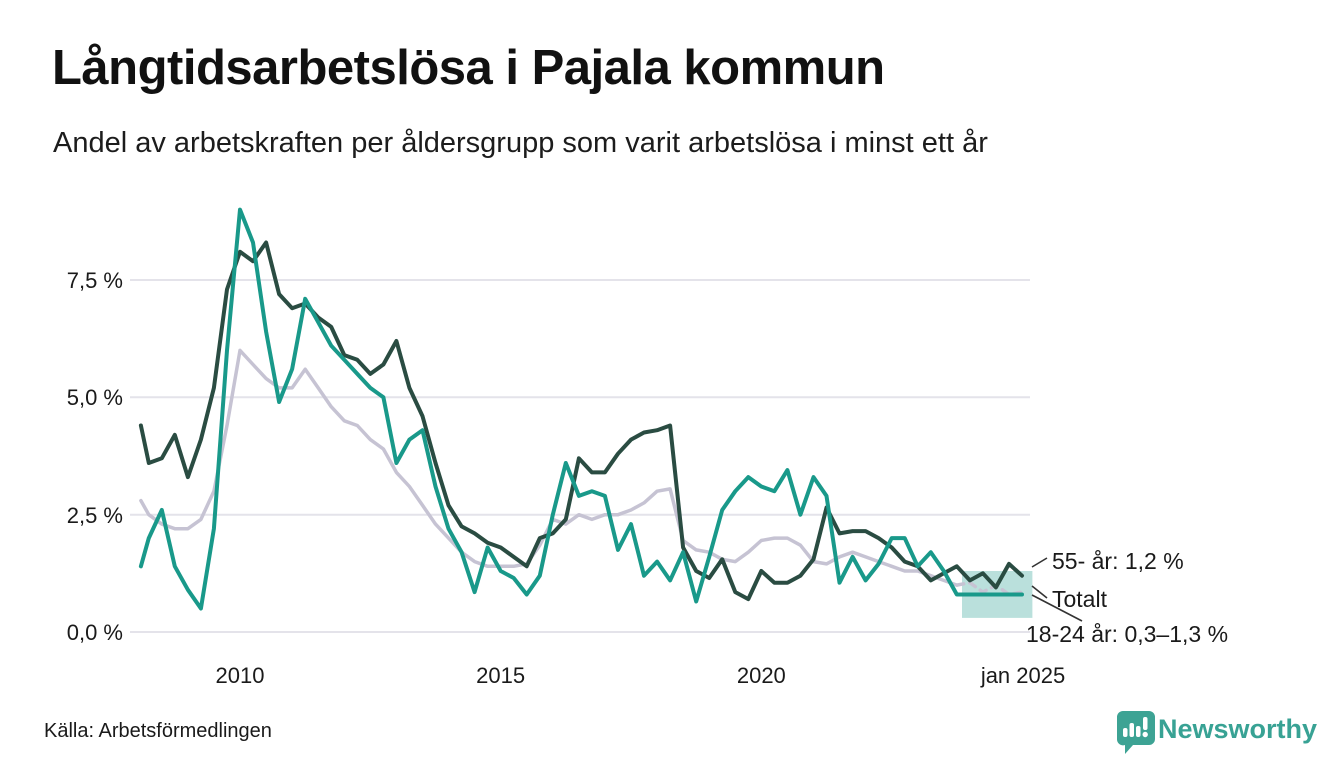  Describe the element at coordinates (1238, 729) in the screenshot. I see `newsworthy-logo-text: Newsworthy` at that location.